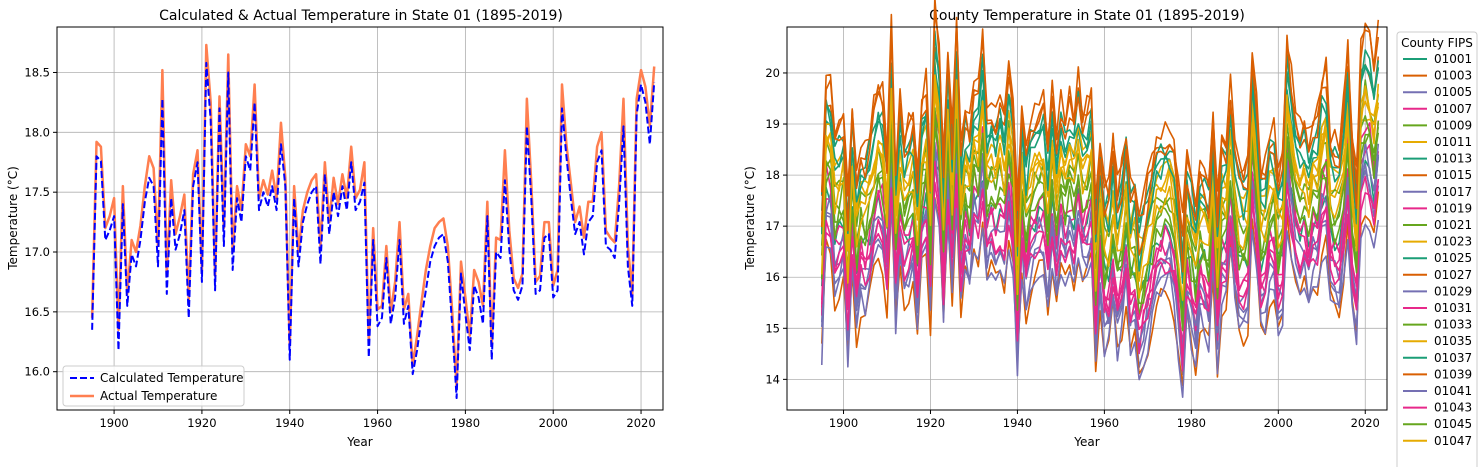 This screenshot has height=467, width=1482. I want to click on chart2-legend-title: County FIPS, so click(1437, 43).